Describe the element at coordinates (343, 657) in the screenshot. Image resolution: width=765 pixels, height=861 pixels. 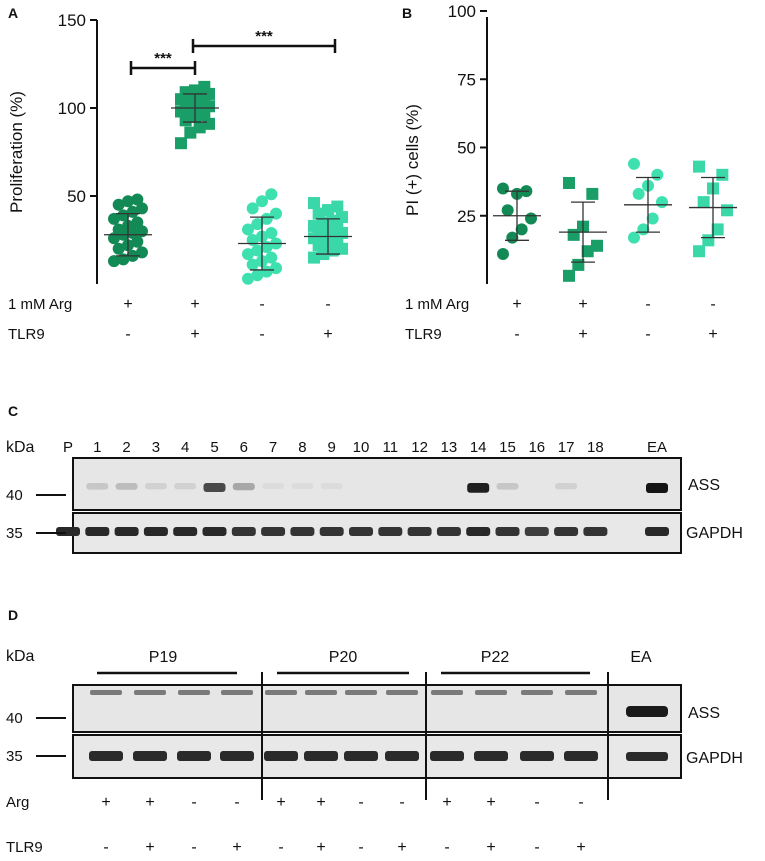
I see `panel-d-group-label-P20: P20` at that location.